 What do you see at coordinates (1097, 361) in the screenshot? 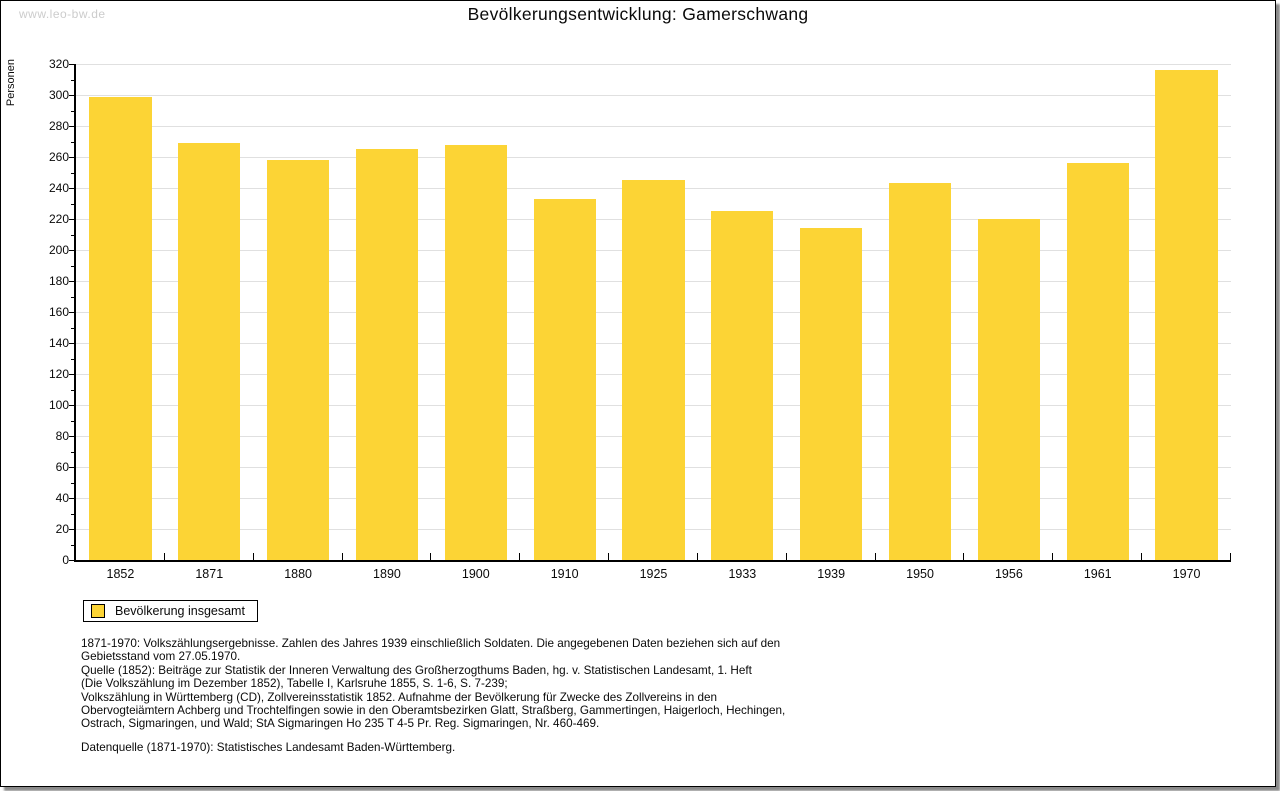
I see `bar-1961` at bounding box center [1097, 361].